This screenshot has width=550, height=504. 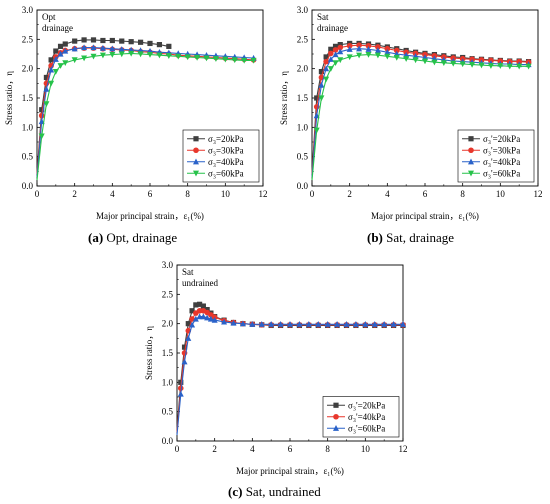 What do you see at coordinates (96, 237) in the screenshot?
I see `caption-a-label: (a)` at bounding box center [96, 237].